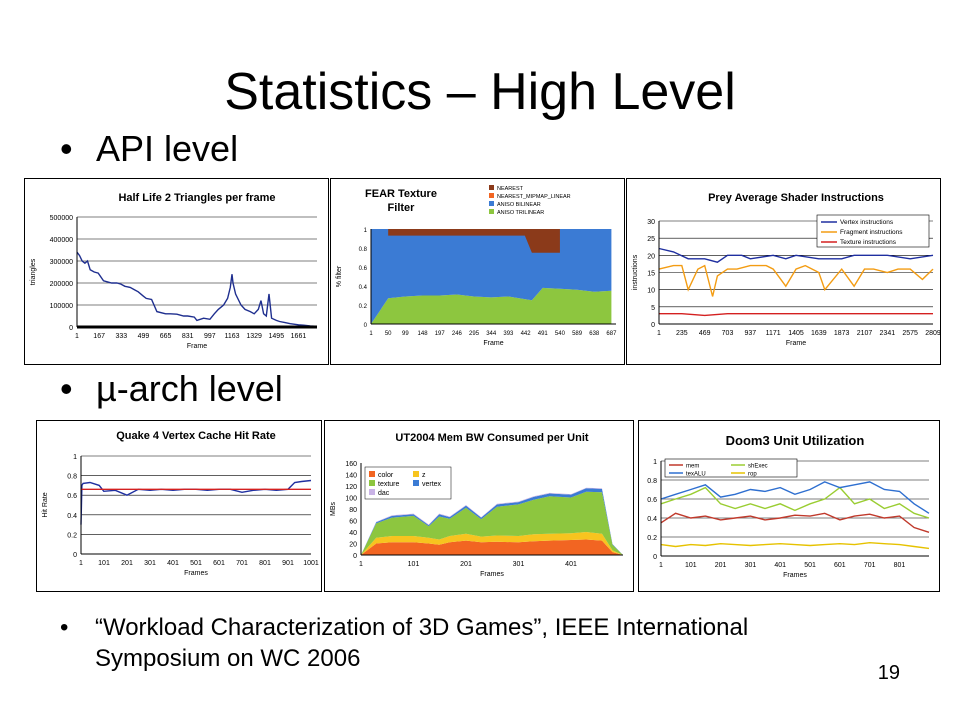 This screenshot has width=960, height=720. Describe the element at coordinates (353, 522) in the screenshot. I see `y-tick-label: 60` at that location.